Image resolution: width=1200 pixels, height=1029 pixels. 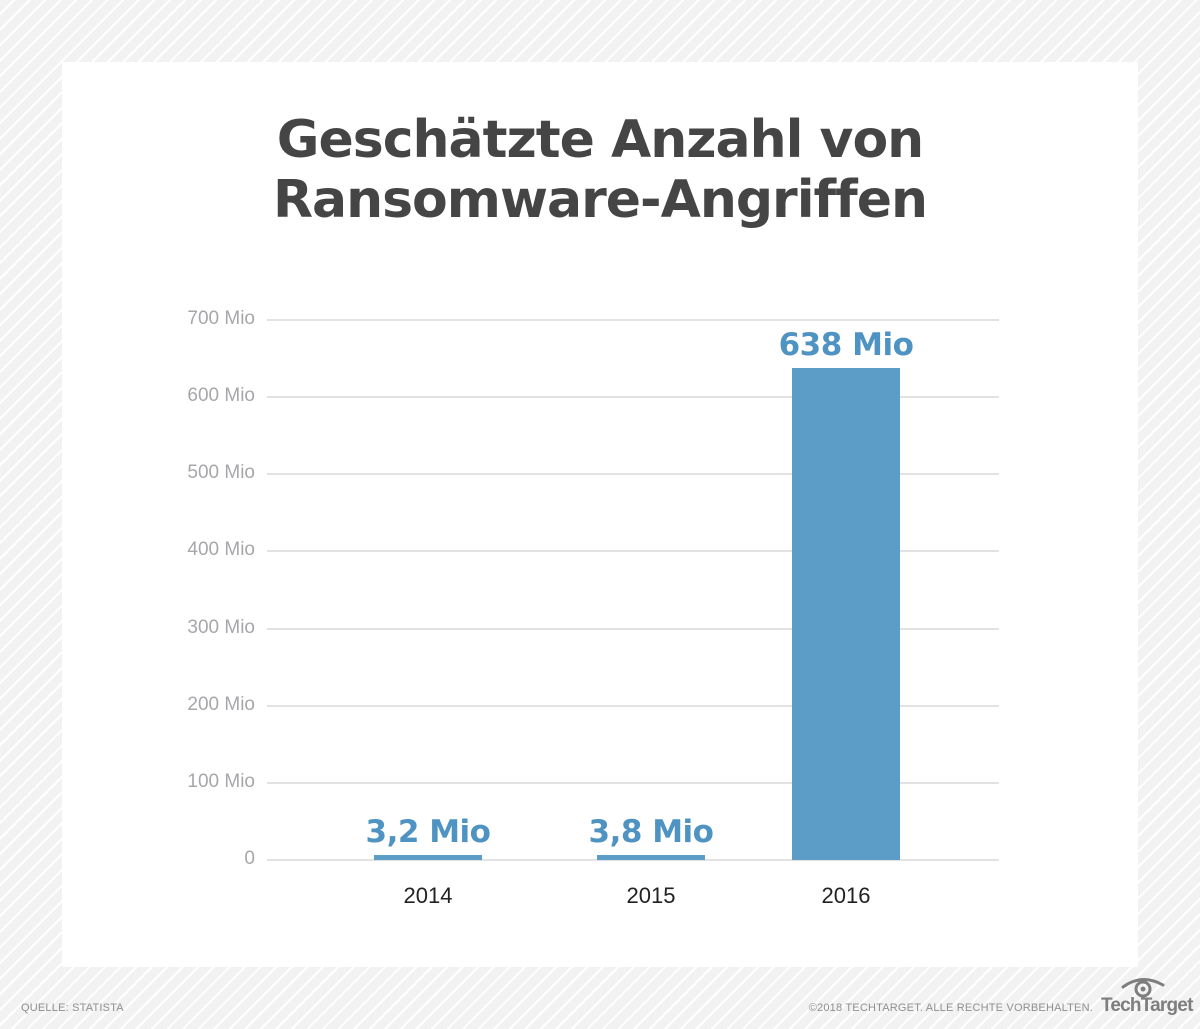 What do you see at coordinates (846, 613) in the screenshot?
I see `bar-2016` at bounding box center [846, 613].